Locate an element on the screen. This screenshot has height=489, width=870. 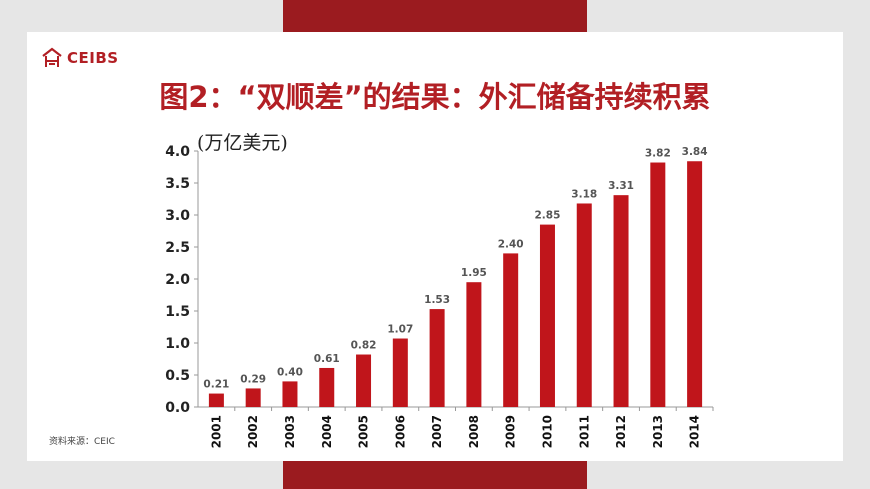
data-label-2006: 1.07 is located at coordinates (400, 330).